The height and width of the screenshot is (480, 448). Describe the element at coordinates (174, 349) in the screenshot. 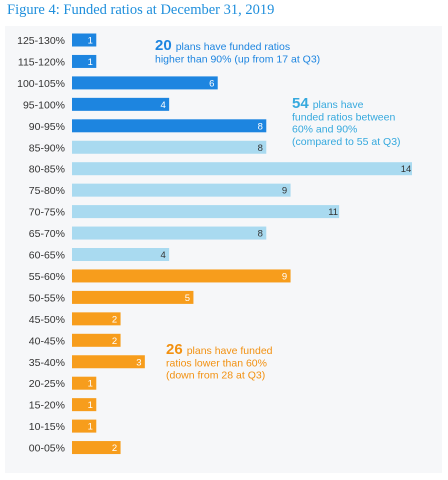

I see `annotation-number: 26` at that location.